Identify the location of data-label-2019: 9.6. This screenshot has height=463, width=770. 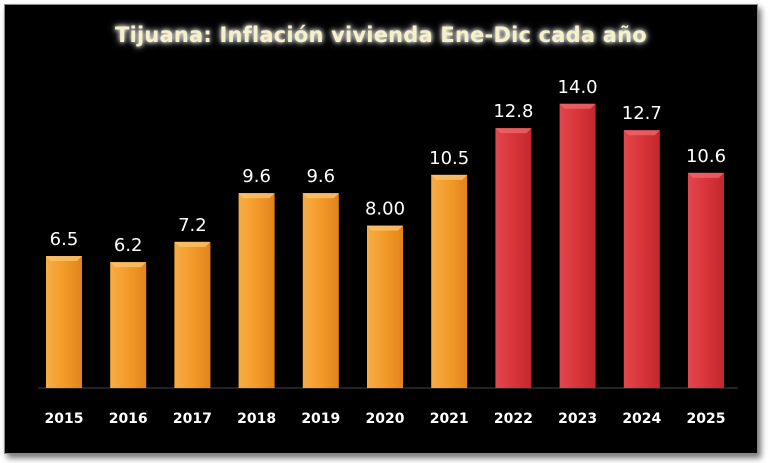
(320, 176).